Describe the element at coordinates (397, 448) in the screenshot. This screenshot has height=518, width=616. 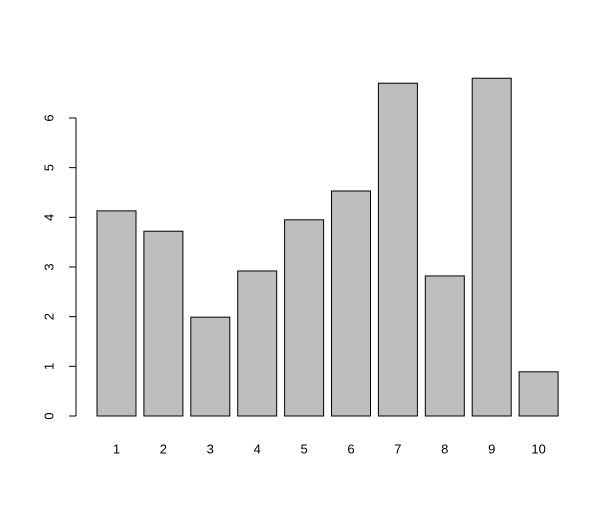
I see `x-tick-label: 7` at that location.